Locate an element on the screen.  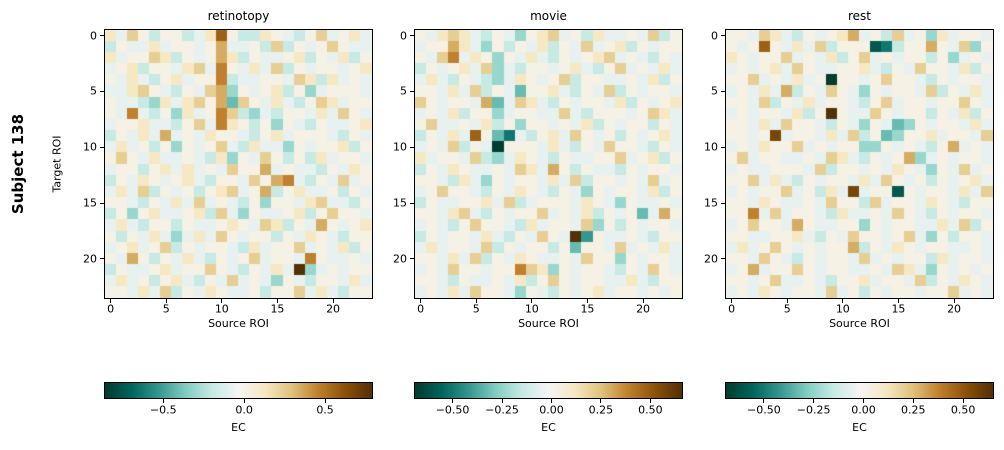
colorbar-tick-label: 0.25 is located at coordinates (913, 410).